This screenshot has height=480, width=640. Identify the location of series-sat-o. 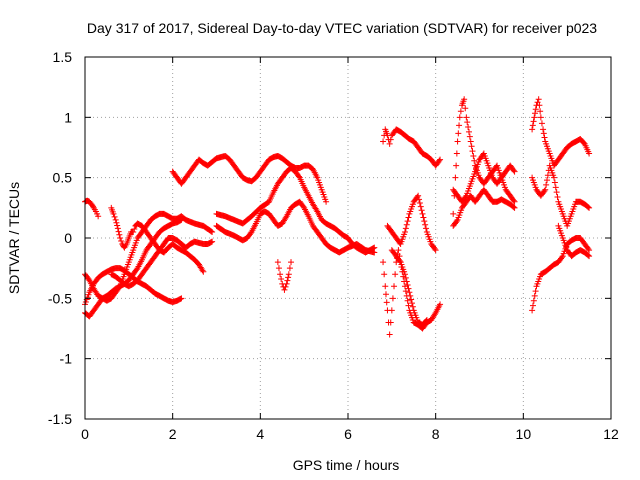
(484, 156).